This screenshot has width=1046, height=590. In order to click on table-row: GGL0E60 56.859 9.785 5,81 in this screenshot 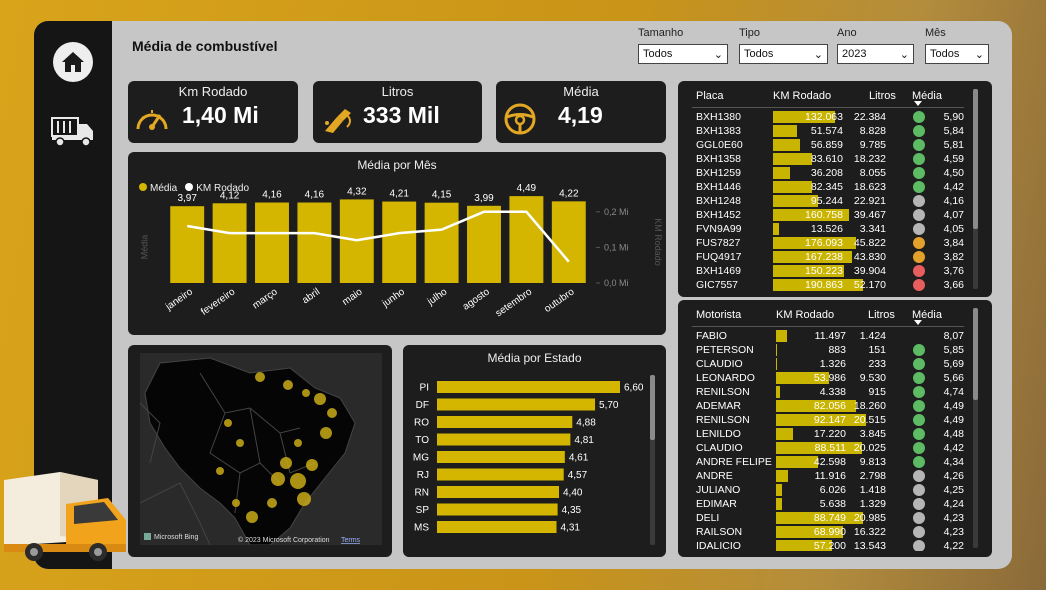, I will do `click(832, 145)`.